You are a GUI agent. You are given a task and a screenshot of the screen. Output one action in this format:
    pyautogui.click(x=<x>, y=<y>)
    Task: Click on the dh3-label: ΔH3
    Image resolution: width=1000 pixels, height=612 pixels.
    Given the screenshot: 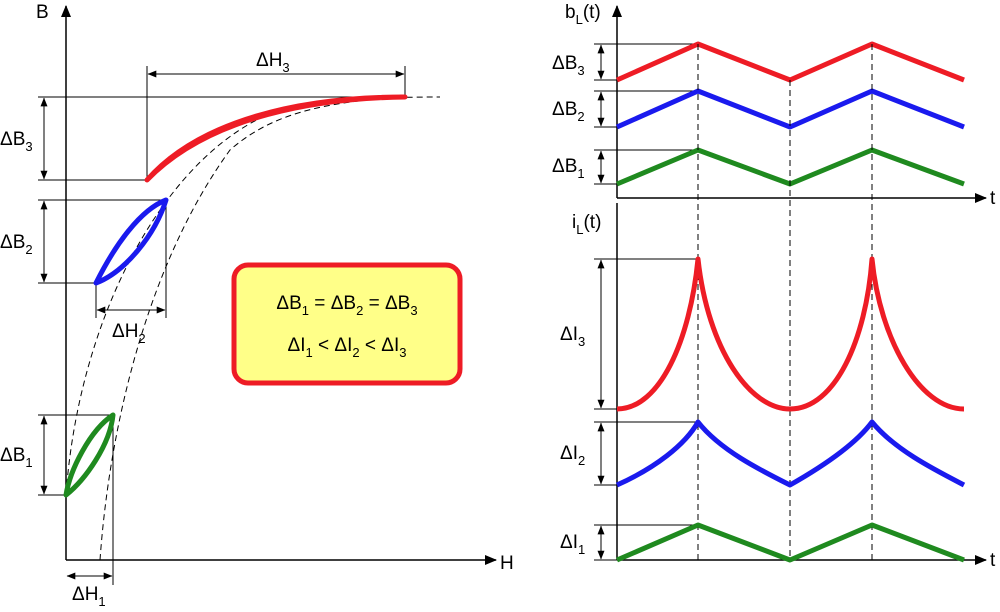 What is the action you would take?
    pyautogui.click(x=273, y=62)
    